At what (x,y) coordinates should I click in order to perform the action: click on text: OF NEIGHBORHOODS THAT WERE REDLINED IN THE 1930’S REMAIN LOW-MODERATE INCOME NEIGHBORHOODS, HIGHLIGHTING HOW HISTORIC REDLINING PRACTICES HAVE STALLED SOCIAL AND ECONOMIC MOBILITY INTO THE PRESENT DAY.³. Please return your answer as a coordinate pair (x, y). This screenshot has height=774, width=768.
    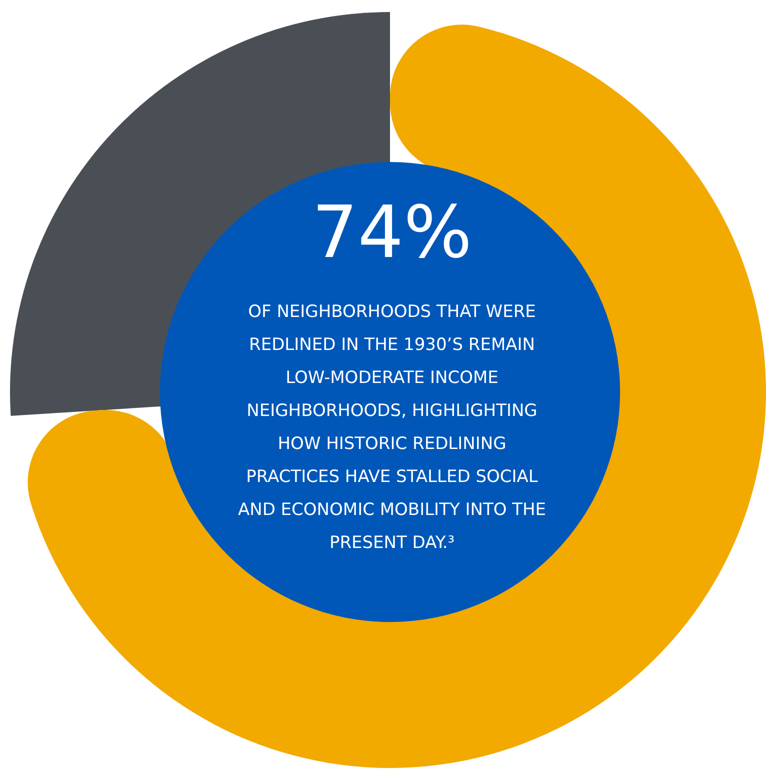
    Looking at the image, I should click on (392, 427).